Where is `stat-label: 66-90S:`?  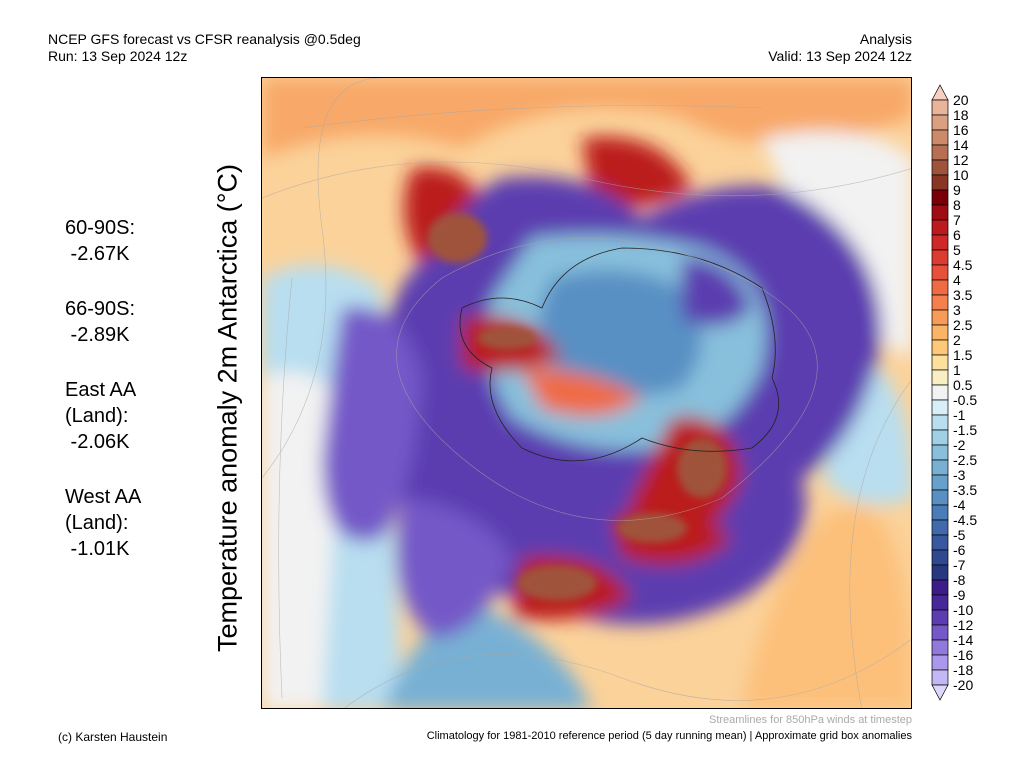 stat-label: 66-90S: is located at coordinates (100, 309).